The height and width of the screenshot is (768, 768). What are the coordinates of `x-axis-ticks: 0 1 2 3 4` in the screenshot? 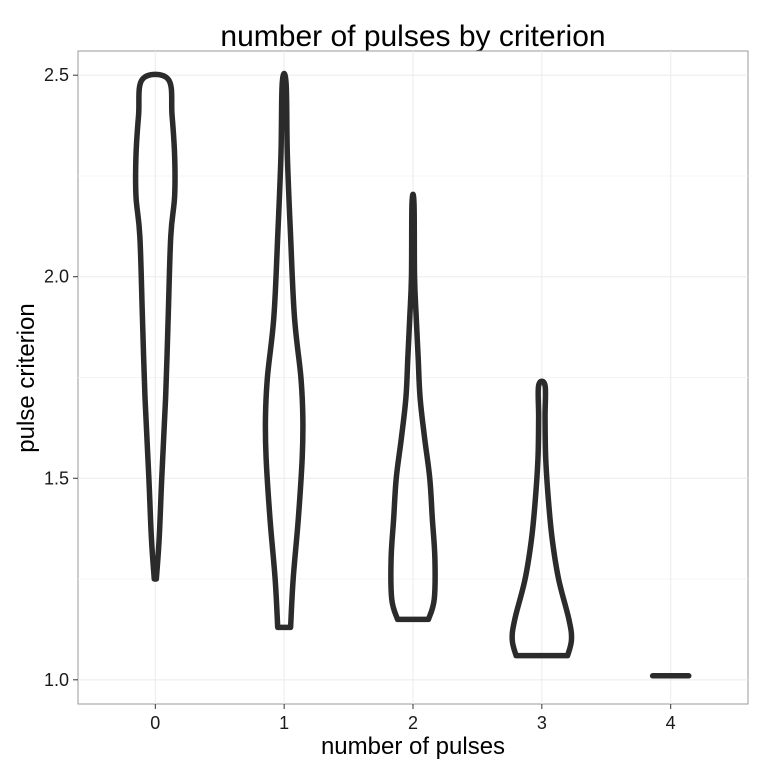 It's located at (413, 718).